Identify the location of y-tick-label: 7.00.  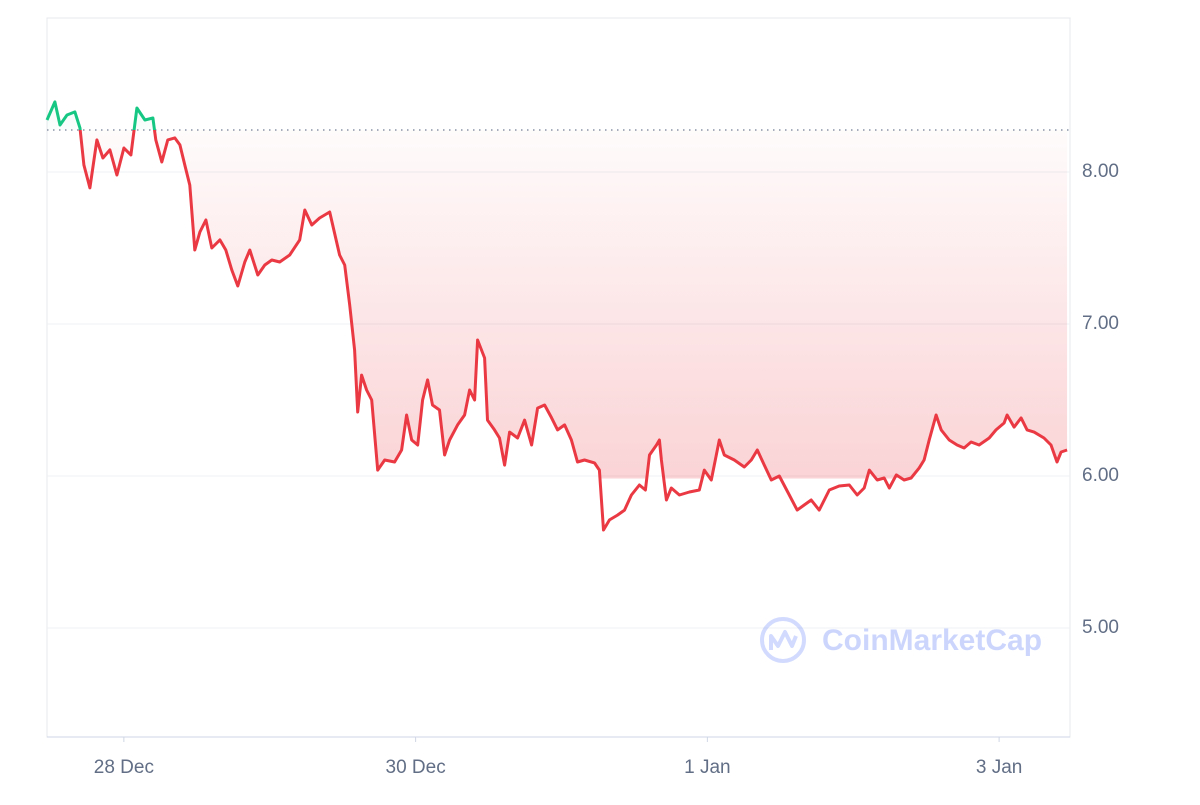
(1100, 323).